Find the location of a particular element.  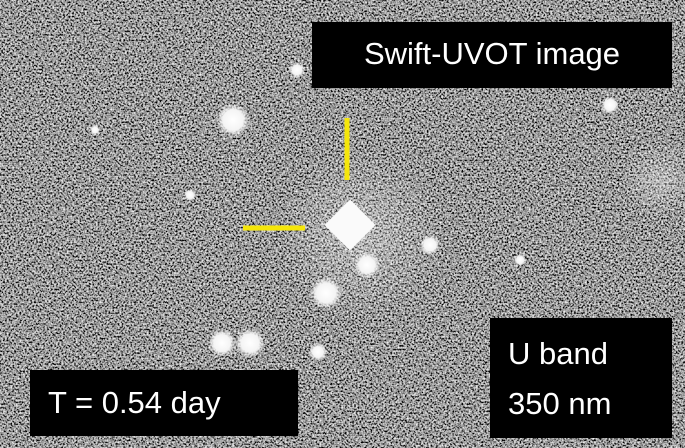

band-box is located at coordinates (581, 378).